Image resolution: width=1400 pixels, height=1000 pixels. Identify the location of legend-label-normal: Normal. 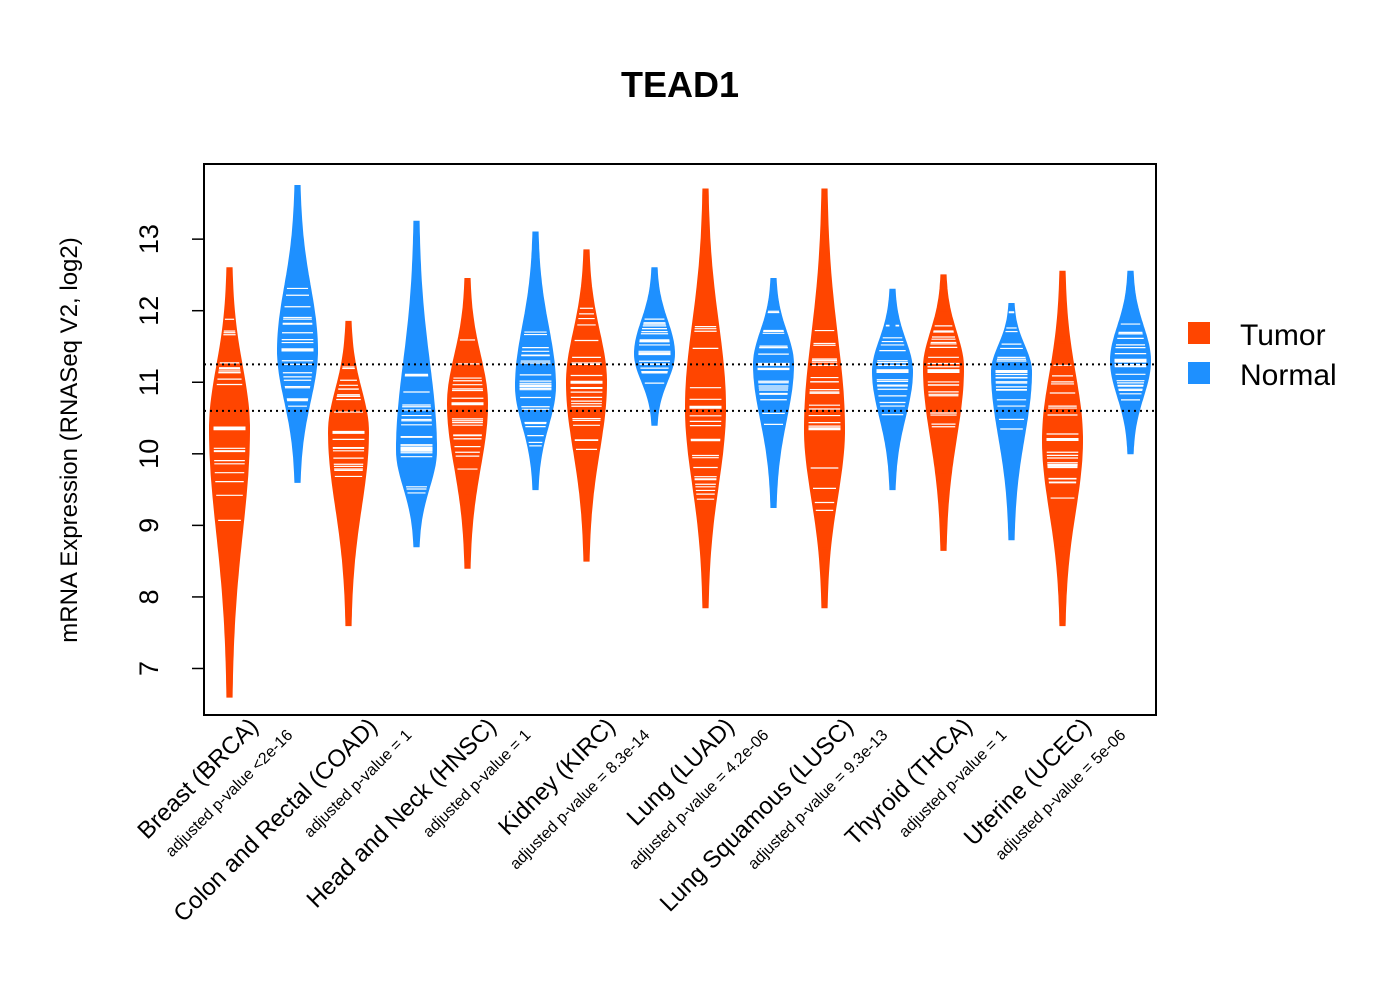
(1288, 375).